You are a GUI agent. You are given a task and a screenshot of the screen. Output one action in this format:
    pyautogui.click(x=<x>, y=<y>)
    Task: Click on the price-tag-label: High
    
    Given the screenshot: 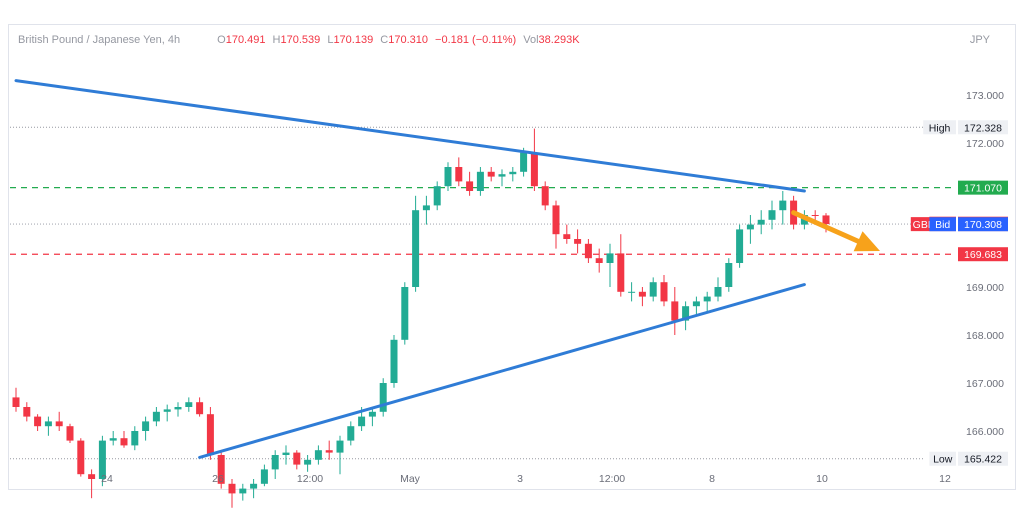 What is the action you would take?
    pyautogui.click(x=940, y=128)
    